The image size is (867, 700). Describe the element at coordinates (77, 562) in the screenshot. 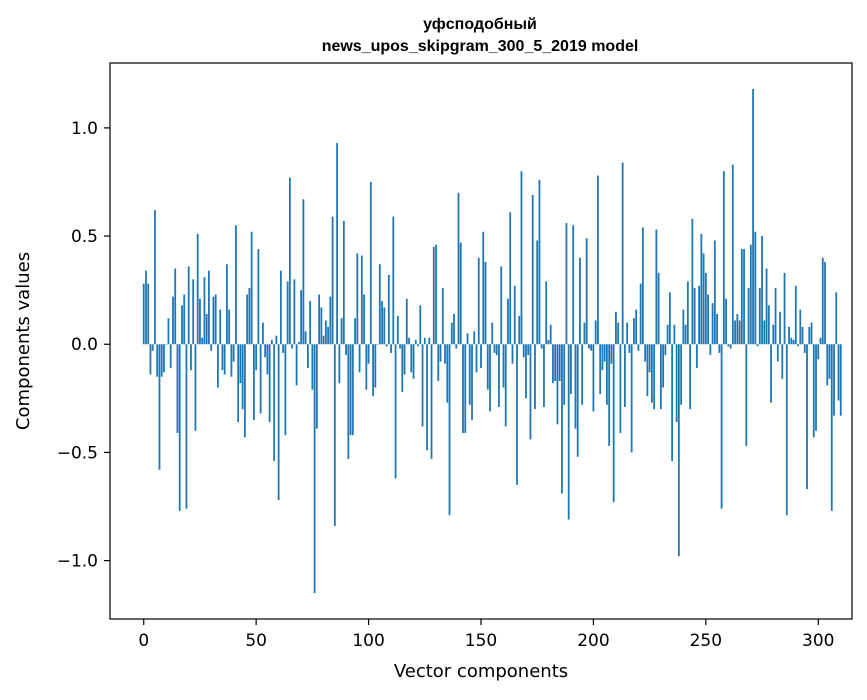

I see `y-tick-label: −1.0` at that location.